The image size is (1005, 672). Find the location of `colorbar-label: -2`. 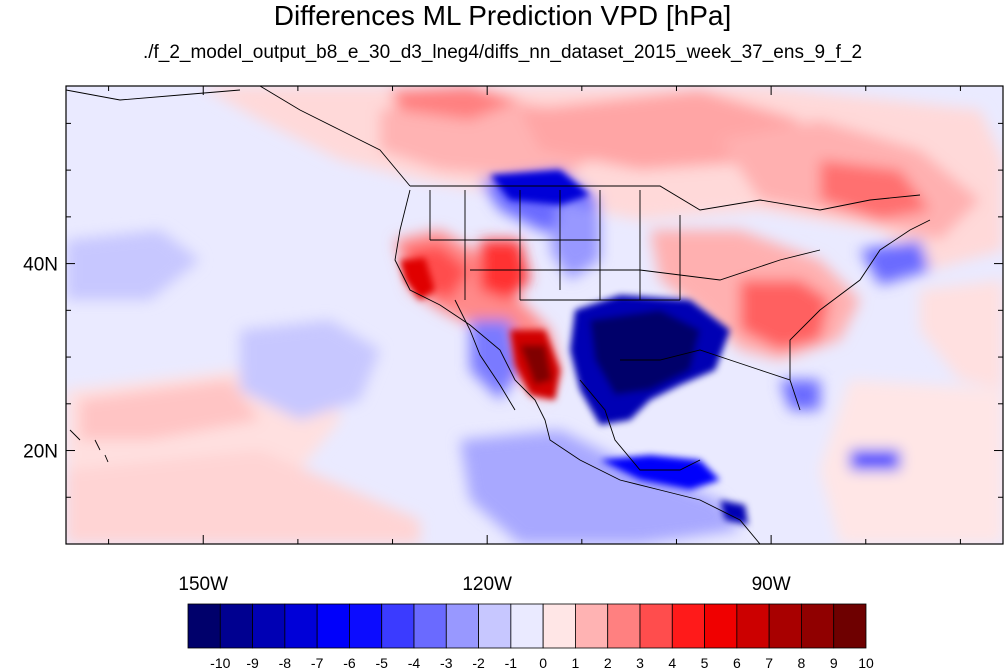

colorbar-label: -2 is located at coordinates (478, 663).